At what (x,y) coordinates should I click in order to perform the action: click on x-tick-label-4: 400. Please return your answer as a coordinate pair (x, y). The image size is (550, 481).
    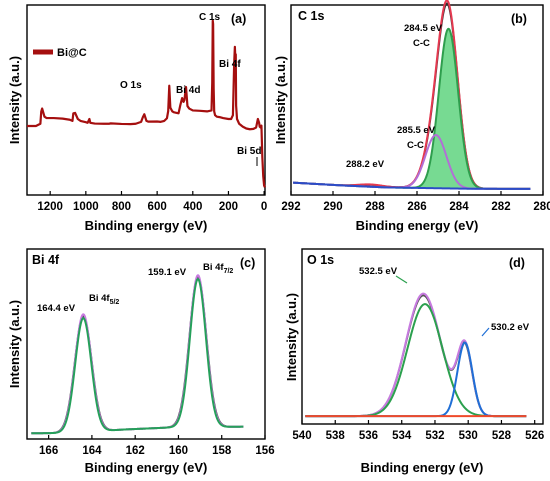
    Looking at the image, I should click on (192, 207).